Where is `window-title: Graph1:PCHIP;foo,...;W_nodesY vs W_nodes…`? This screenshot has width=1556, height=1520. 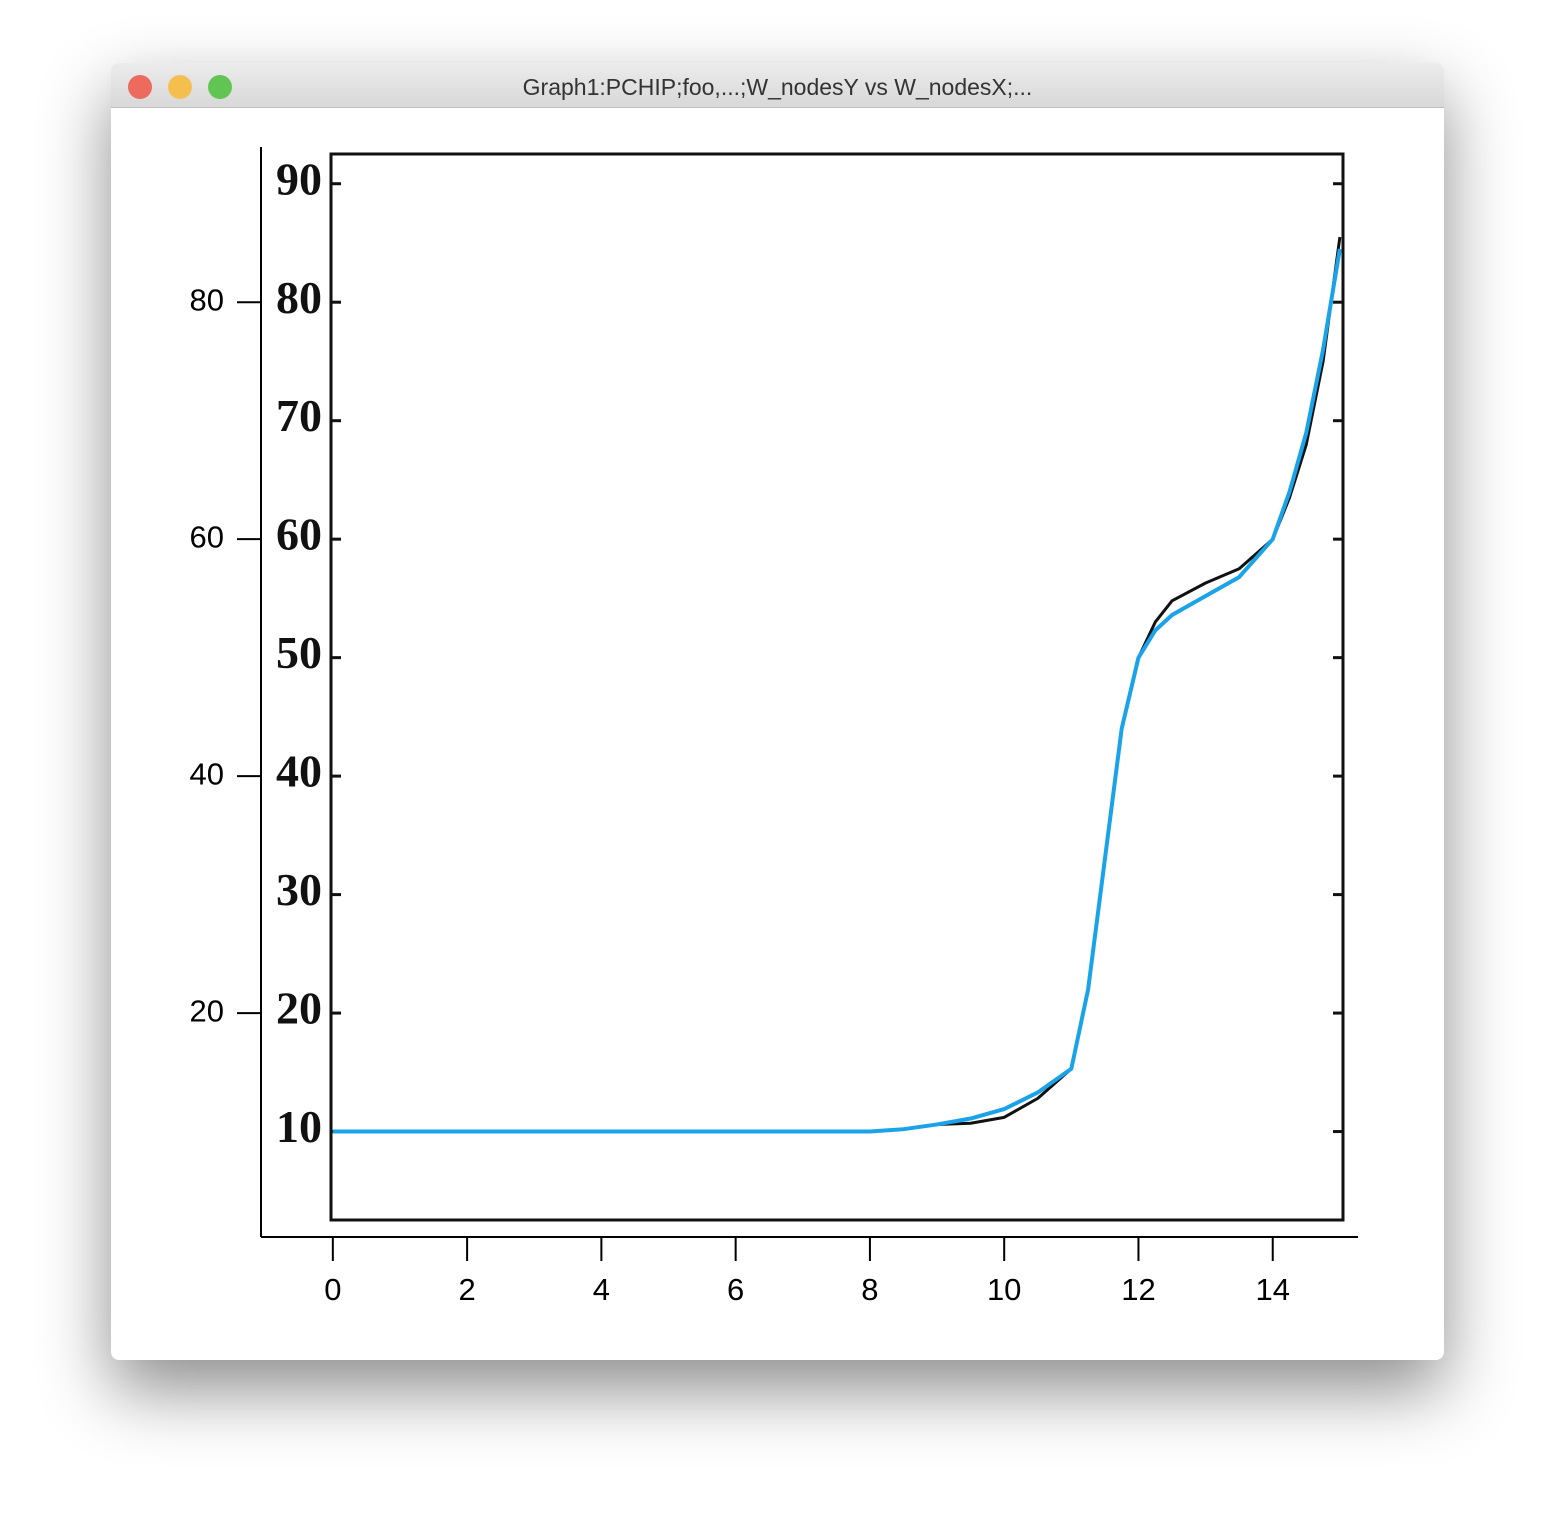 window-title: Graph1:PCHIP;foo,...;W_nodesY vs W_nodes… is located at coordinates (777, 87).